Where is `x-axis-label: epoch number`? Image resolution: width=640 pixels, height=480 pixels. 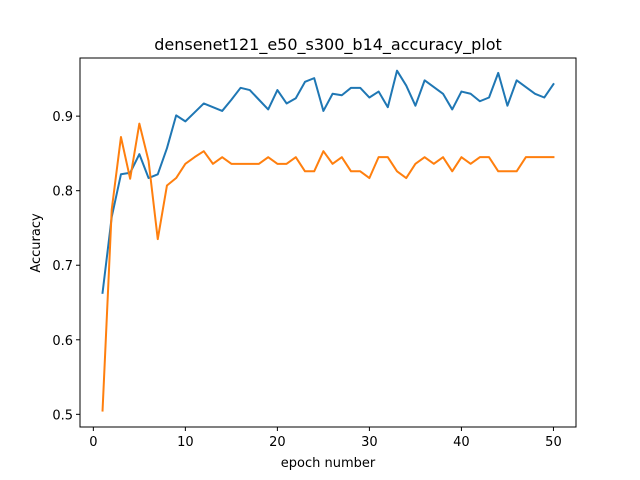 x-axis-label: epoch number is located at coordinates (328, 463).